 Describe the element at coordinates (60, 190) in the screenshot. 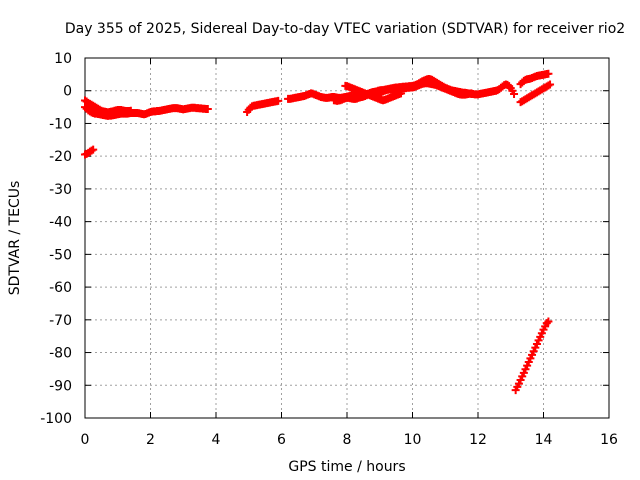

I see `y-tick-label: -30` at that location.